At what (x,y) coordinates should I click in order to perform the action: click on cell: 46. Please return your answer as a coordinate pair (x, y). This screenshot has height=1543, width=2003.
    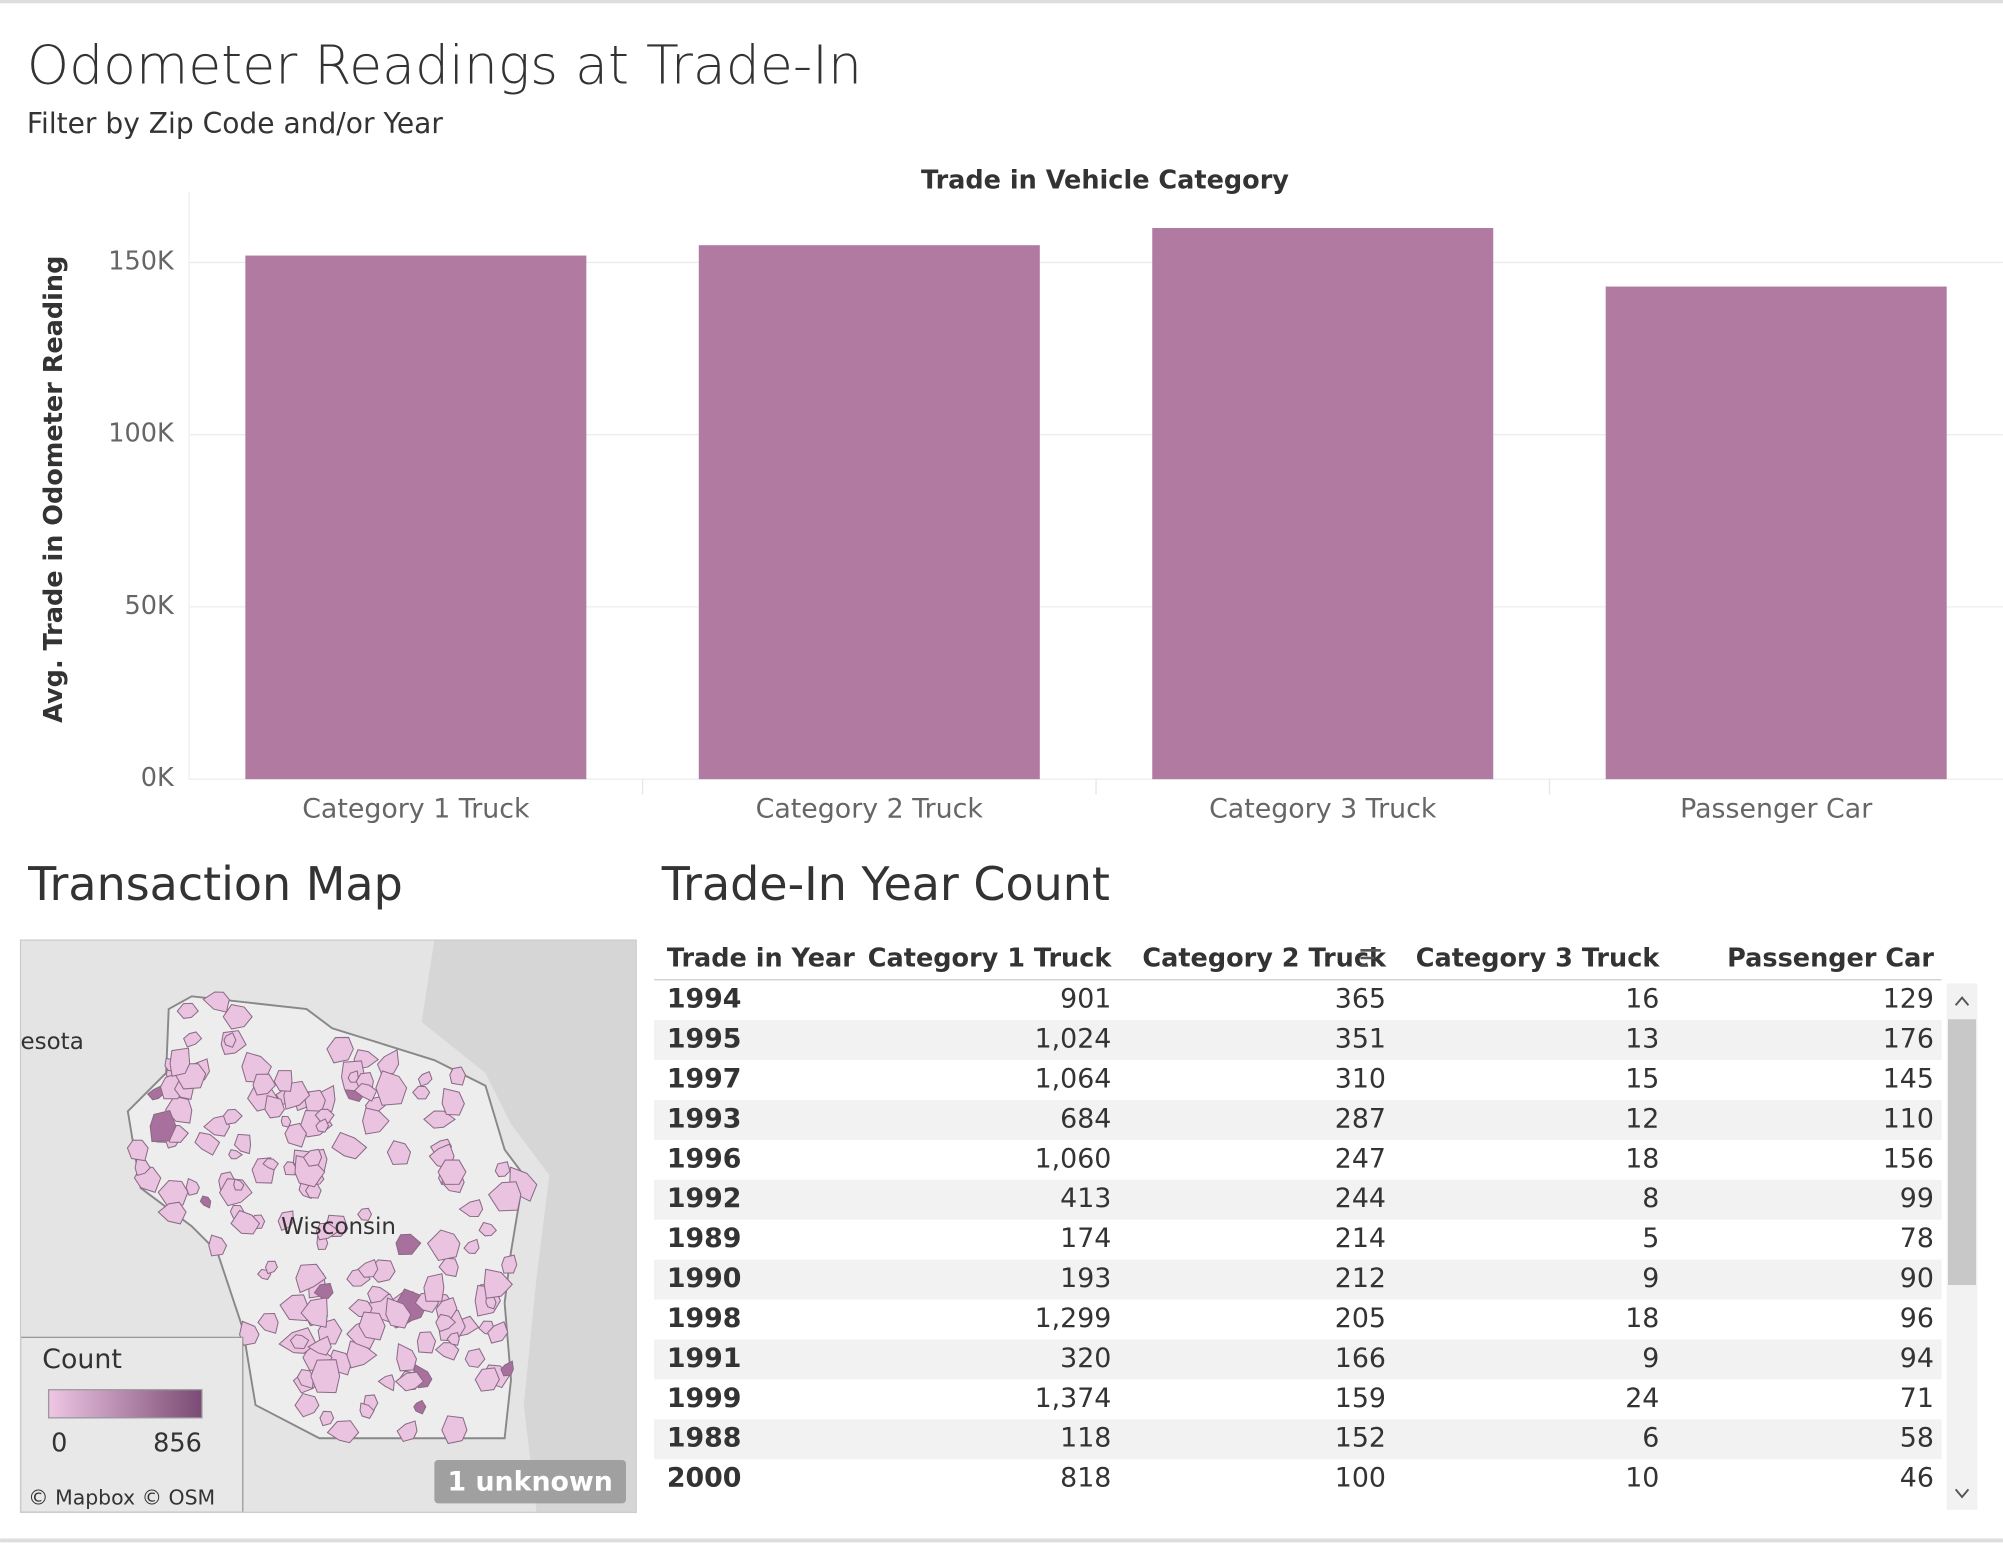
    Looking at the image, I should click on (1917, 1478).